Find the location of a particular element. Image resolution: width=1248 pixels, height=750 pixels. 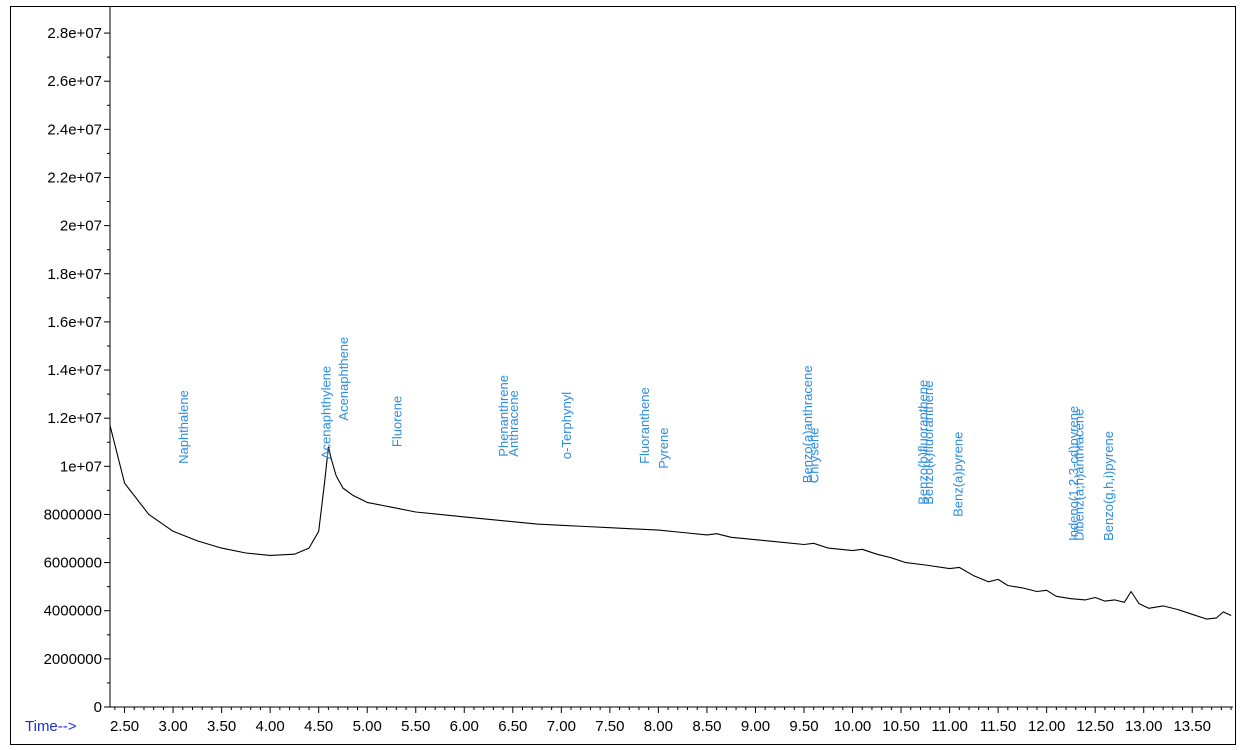

x-tick-label: 6.50 is located at coordinates (512, 726).